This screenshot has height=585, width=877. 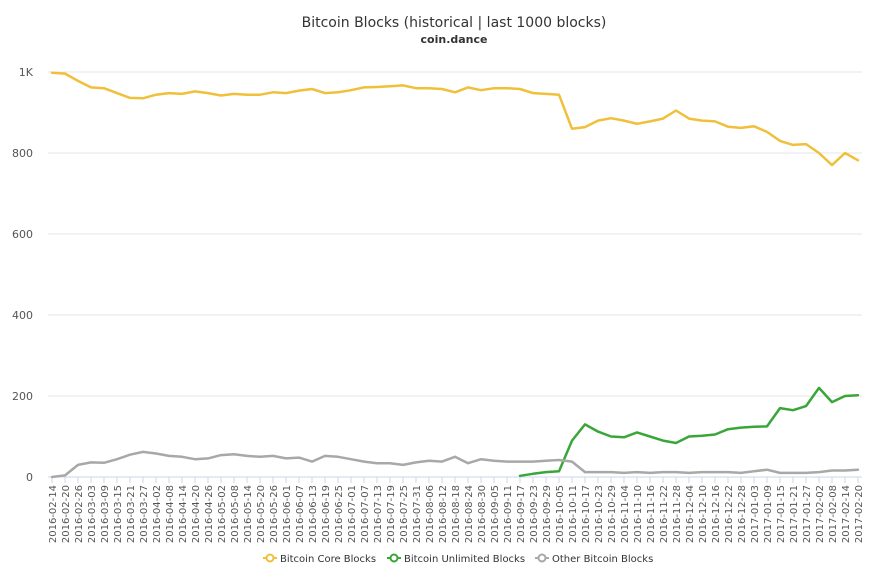 What do you see at coordinates (846, 514) in the screenshot?
I see `x-tick-label: 2017-02-14` at bounding box center [846, 514].